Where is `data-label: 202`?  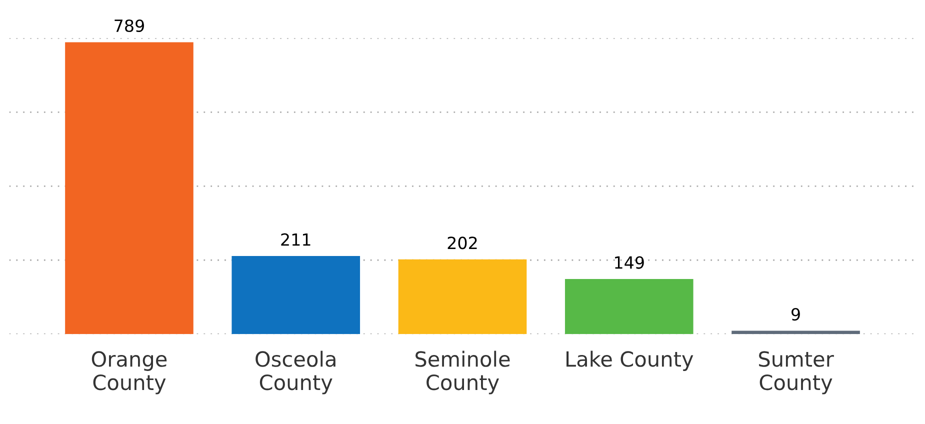 data-label: 202 is located at coordinates (462, 243).